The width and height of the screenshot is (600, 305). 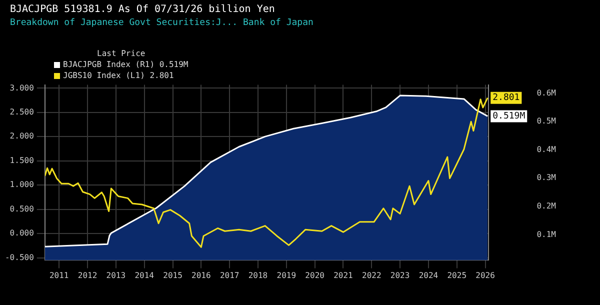 I want to click on y2-tick-label: 0.3M, so click(x=546, y=177).